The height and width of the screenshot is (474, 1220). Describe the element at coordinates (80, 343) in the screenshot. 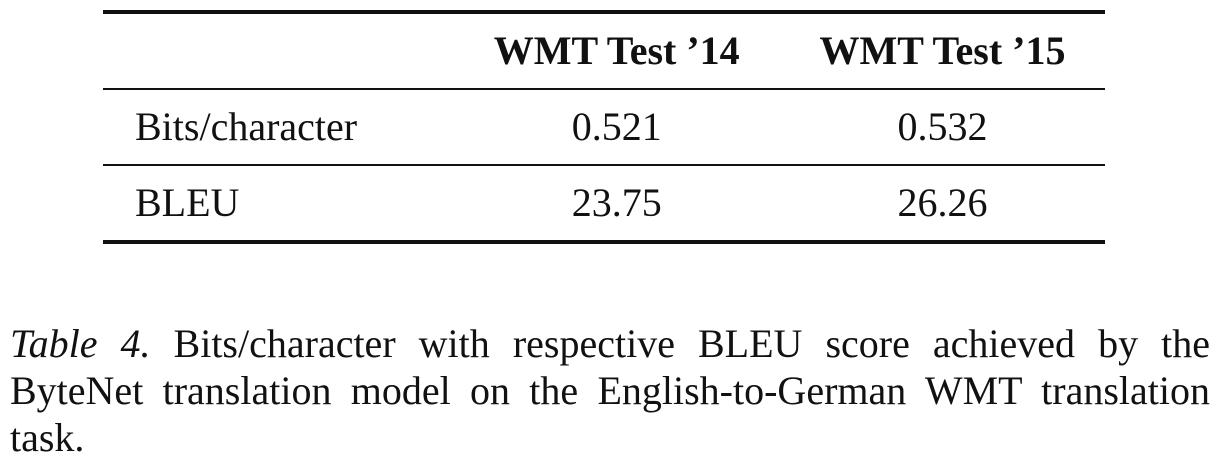

I see `caption-label: Table 4.` at that location.